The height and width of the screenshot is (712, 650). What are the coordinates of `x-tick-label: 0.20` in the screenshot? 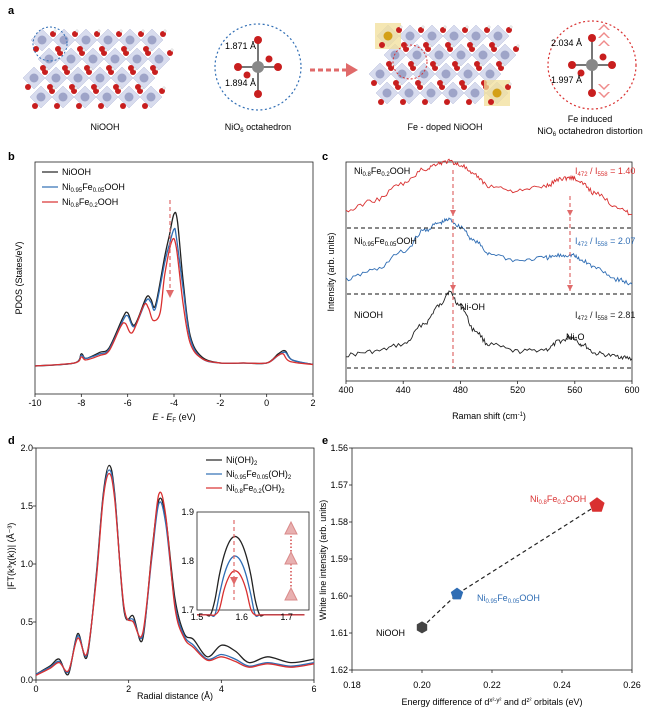 It's located at (422, 685).